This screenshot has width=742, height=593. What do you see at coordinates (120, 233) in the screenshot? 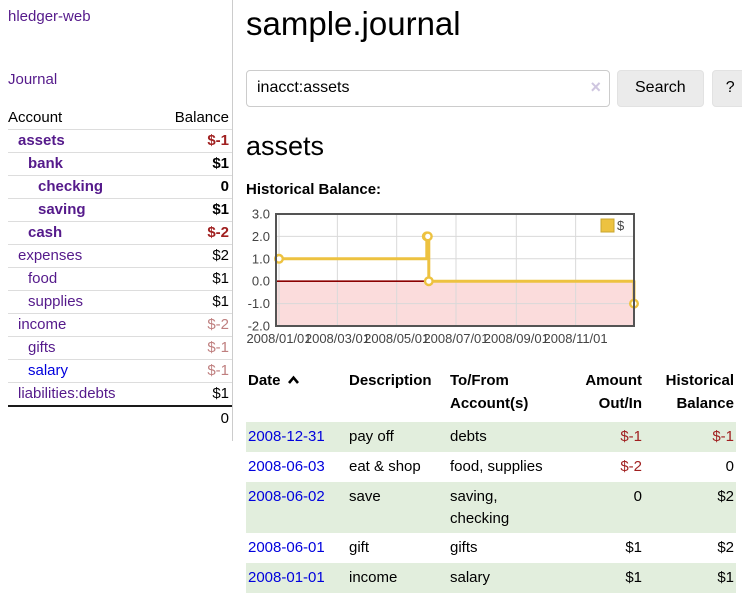
I see `account-row: cash $-2` at bounding box center [120, 233].